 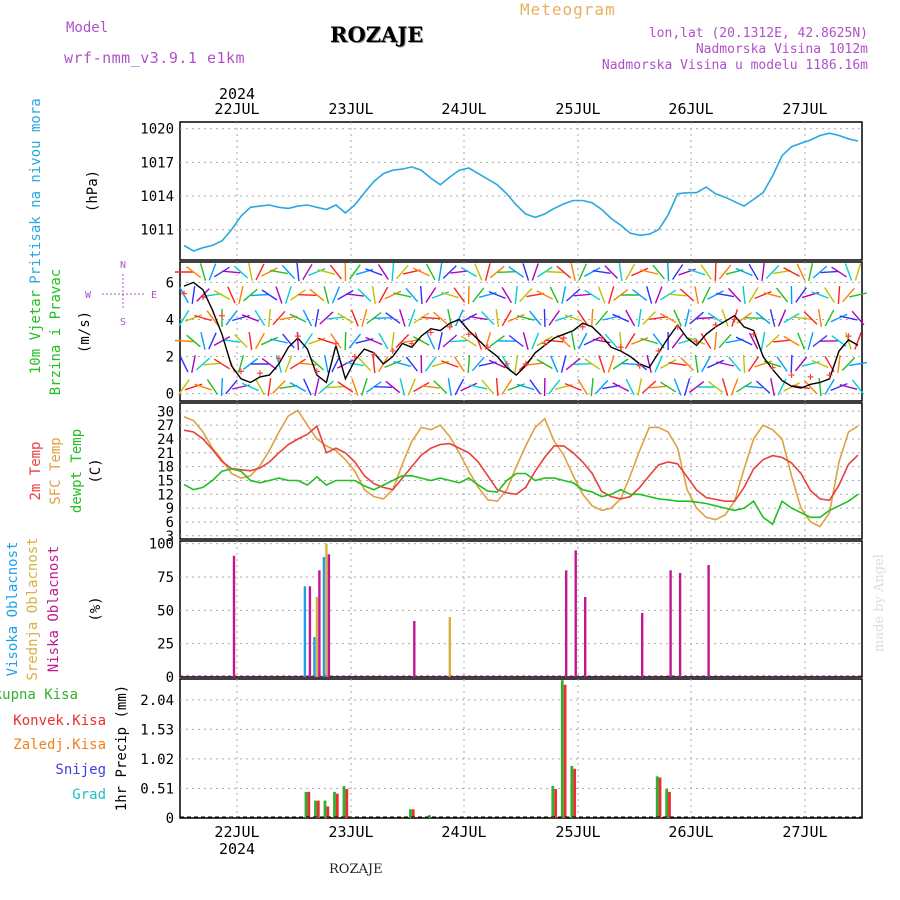 What do you see at coordinates (157, 789) in the screenshot?
I see `y-tick-label: 0.51` at bounding box center [157, 789].